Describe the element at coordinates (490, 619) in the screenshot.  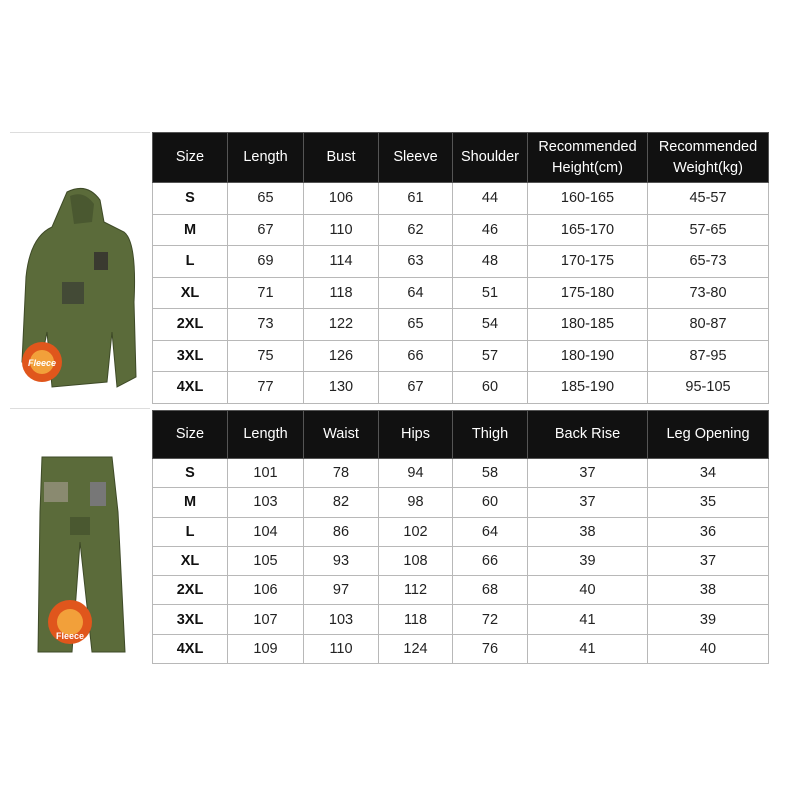
I see `measurement-cell: 72` at that location.